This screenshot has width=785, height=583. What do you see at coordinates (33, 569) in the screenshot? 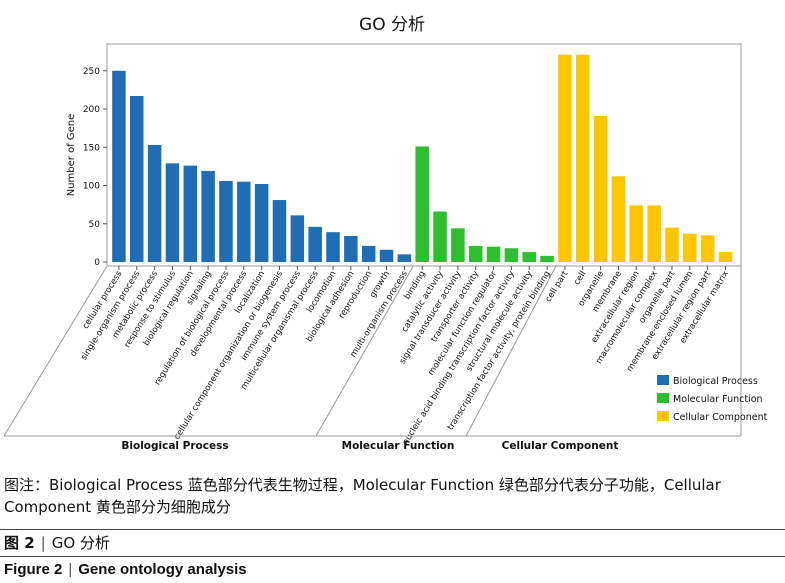
I see `figure-en-label: Figure 2` at bounding box center [33, 569].